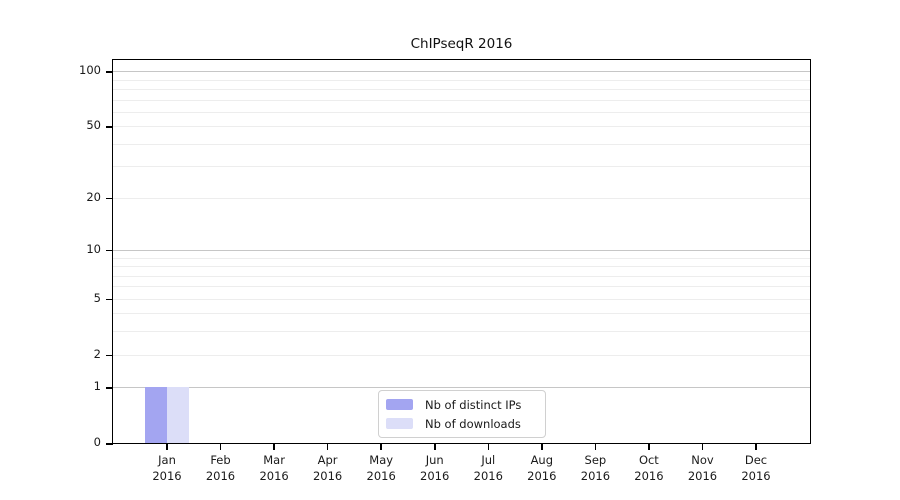  I want to click on x-tick-month: Dec, so click(756, 460).